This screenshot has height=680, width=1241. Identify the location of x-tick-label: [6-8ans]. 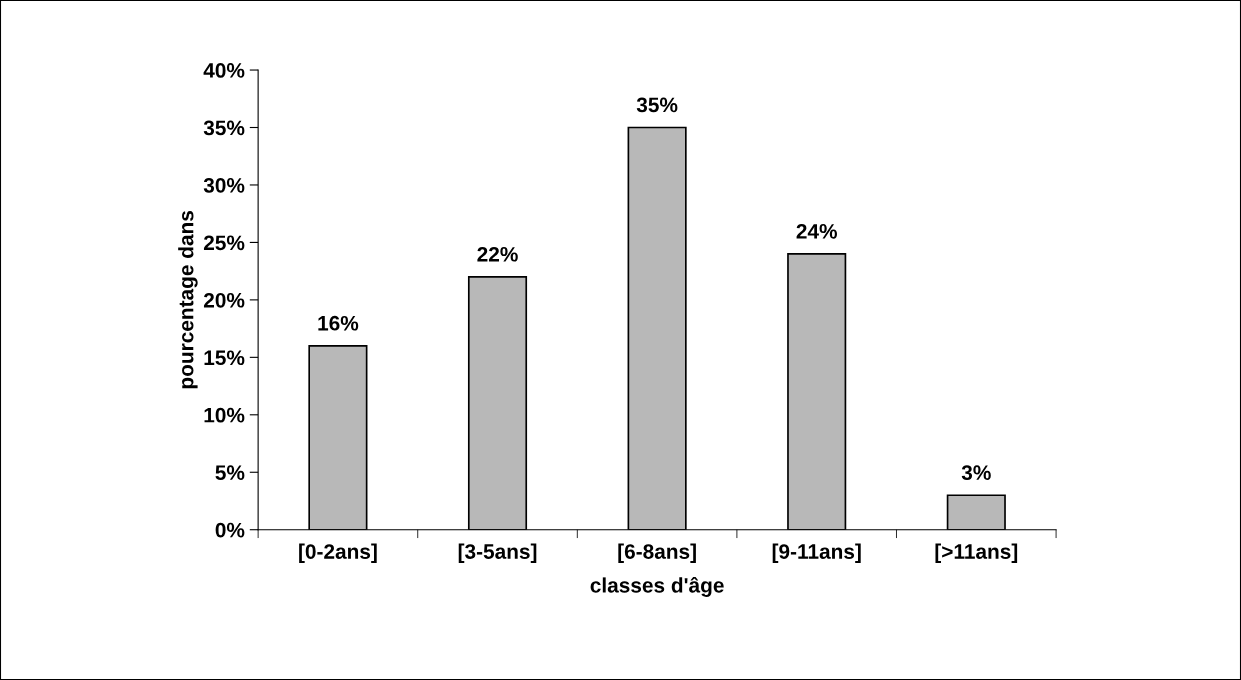
(657, 553).